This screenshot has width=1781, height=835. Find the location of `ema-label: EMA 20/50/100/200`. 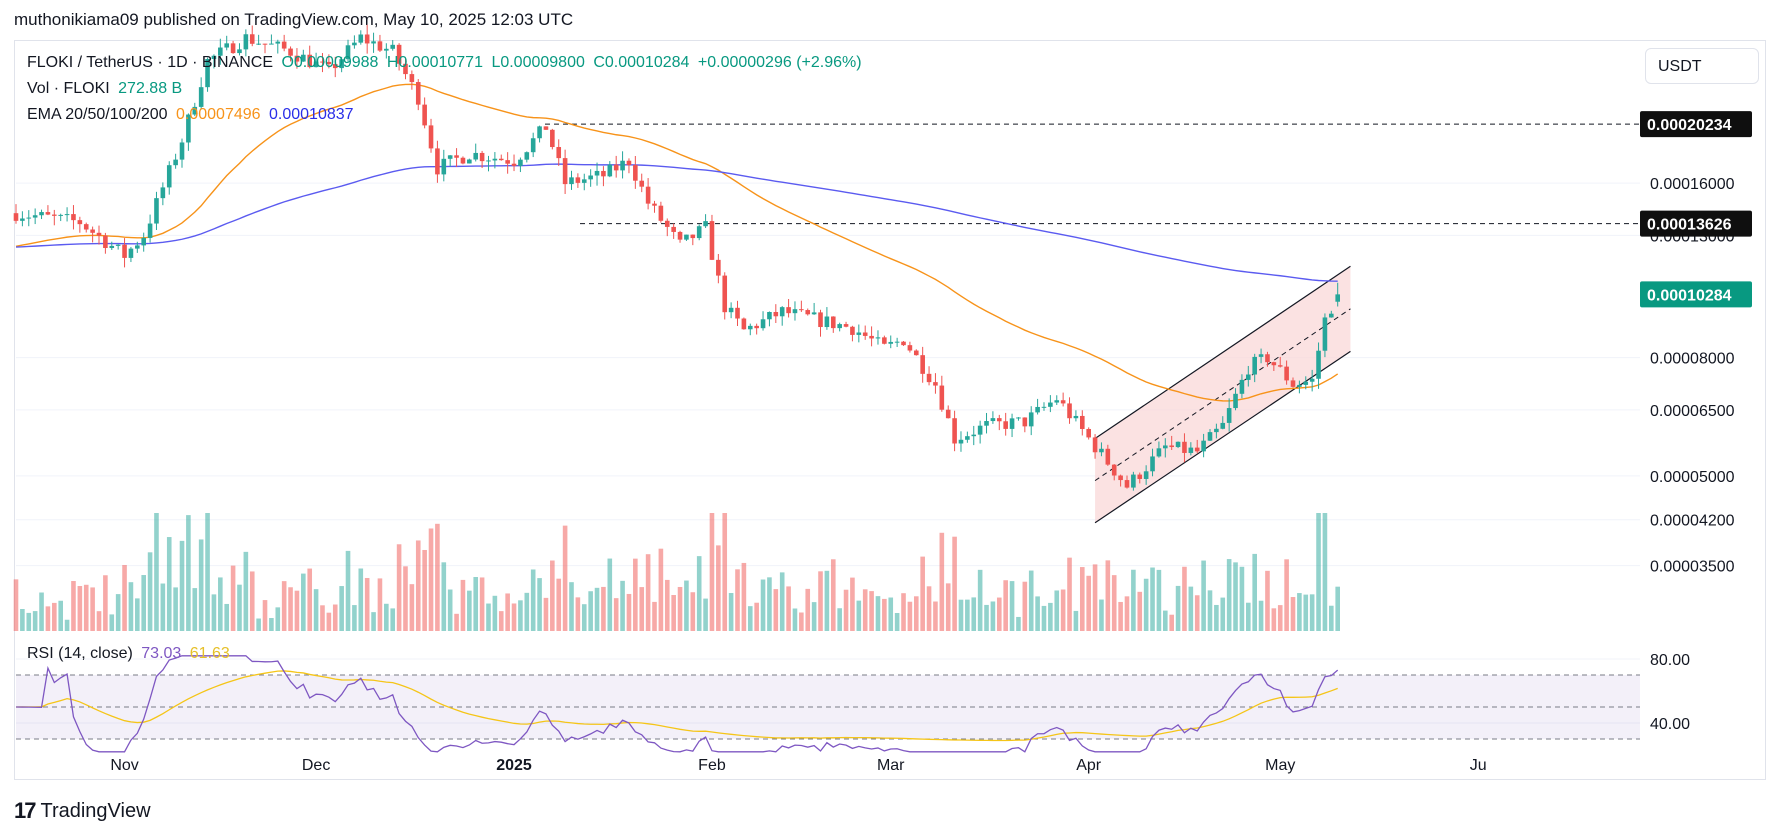

ema-label: EMA 20/50/100/200 is located at coordinates (97, 114).